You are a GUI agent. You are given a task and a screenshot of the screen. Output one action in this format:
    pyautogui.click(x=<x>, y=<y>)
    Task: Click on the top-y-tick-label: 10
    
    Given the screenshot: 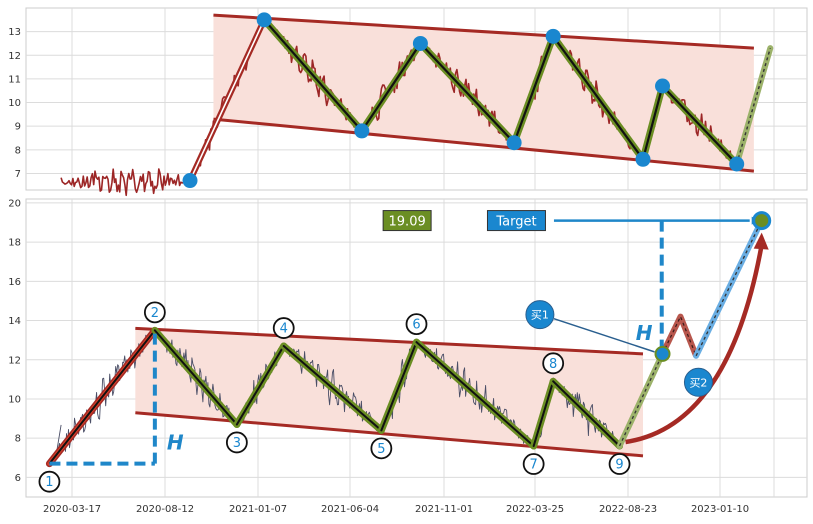 What is the action you would take?
    pyautogui.click(x=14, y=103)
    